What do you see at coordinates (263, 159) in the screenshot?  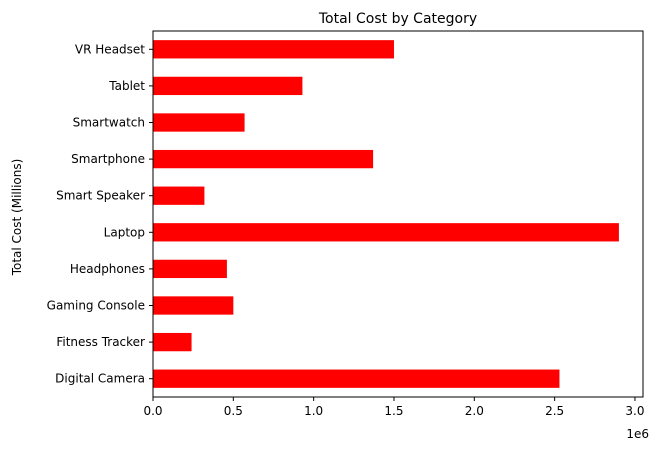 I see `bar-smartphone` at bounding box center [263, 159].